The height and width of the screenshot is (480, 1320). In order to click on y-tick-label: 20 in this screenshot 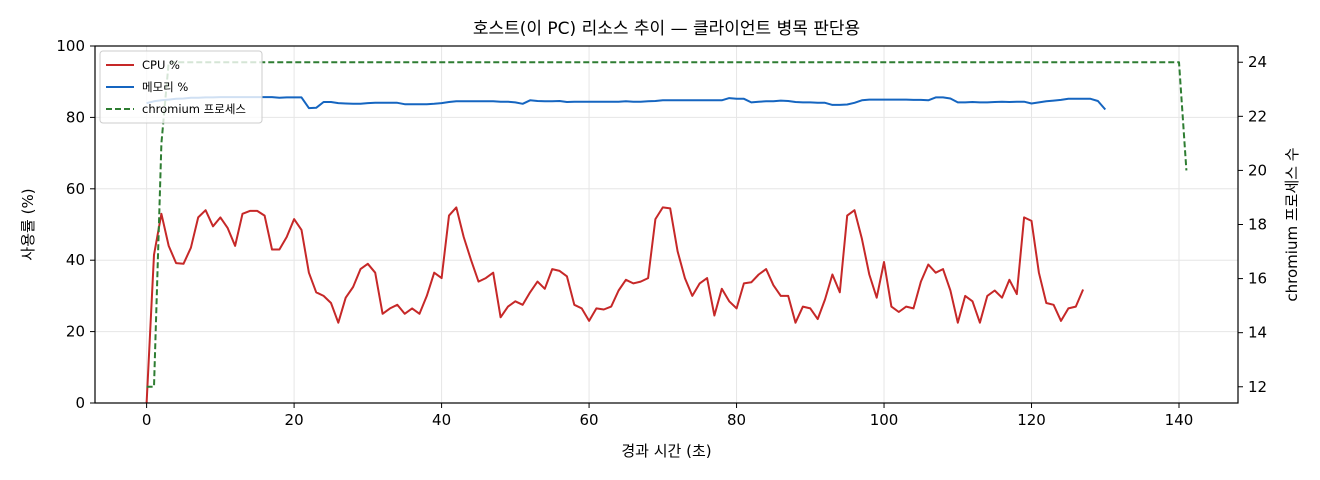, I will do `click(75, 332)`.